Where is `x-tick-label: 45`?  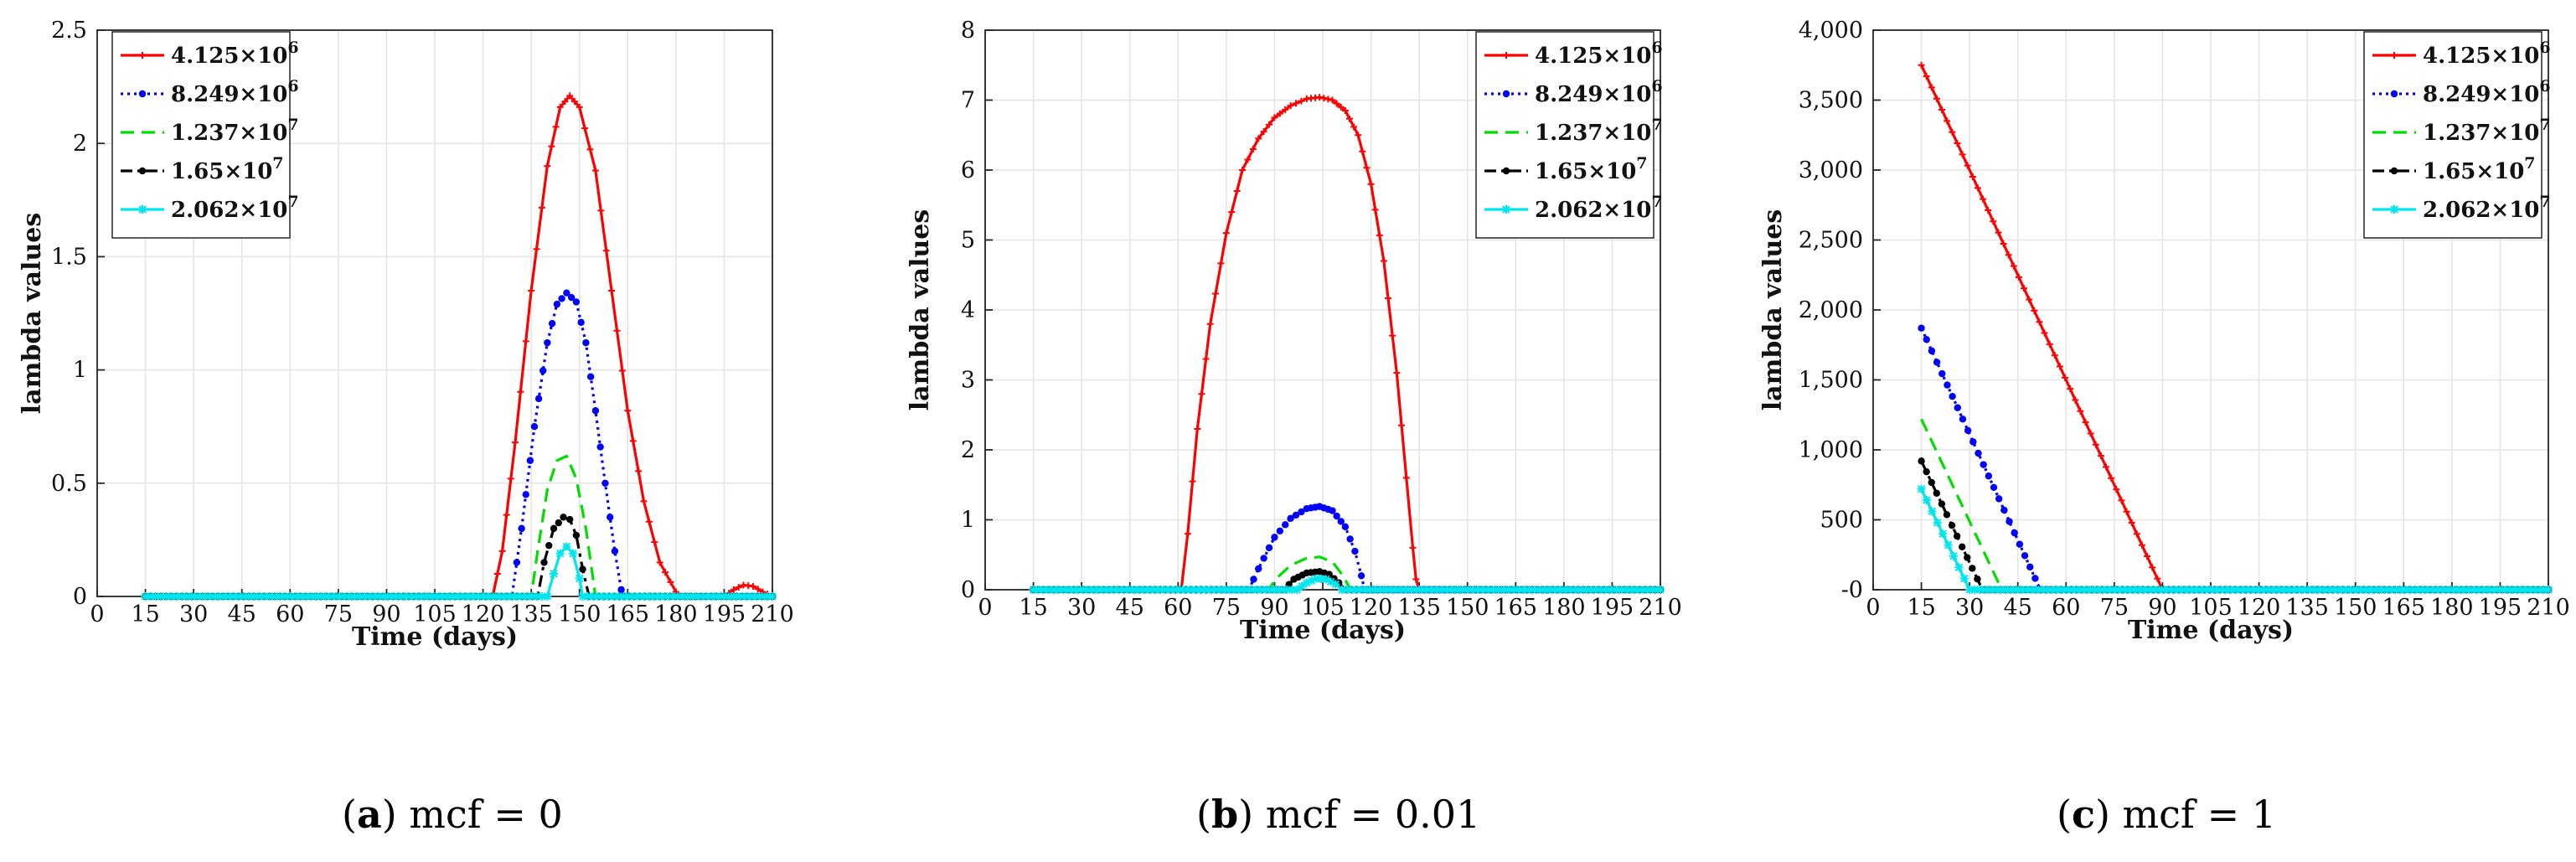 x-tick-label: 45 is located at coordinates (1130, 608).